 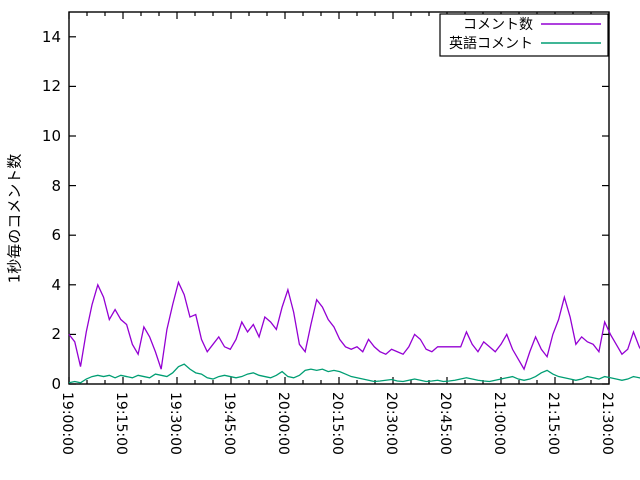 I want to click on y-tick-label: 14, so click(x=51, y=36).